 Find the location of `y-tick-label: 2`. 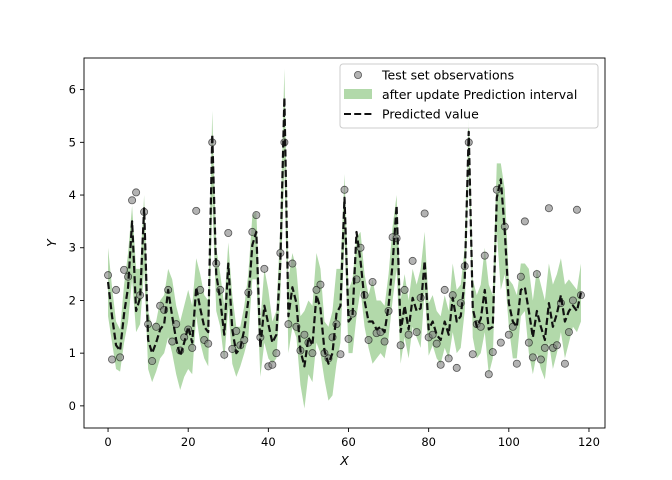

y-tick-label: 2 is located at coordinates (72, 300).